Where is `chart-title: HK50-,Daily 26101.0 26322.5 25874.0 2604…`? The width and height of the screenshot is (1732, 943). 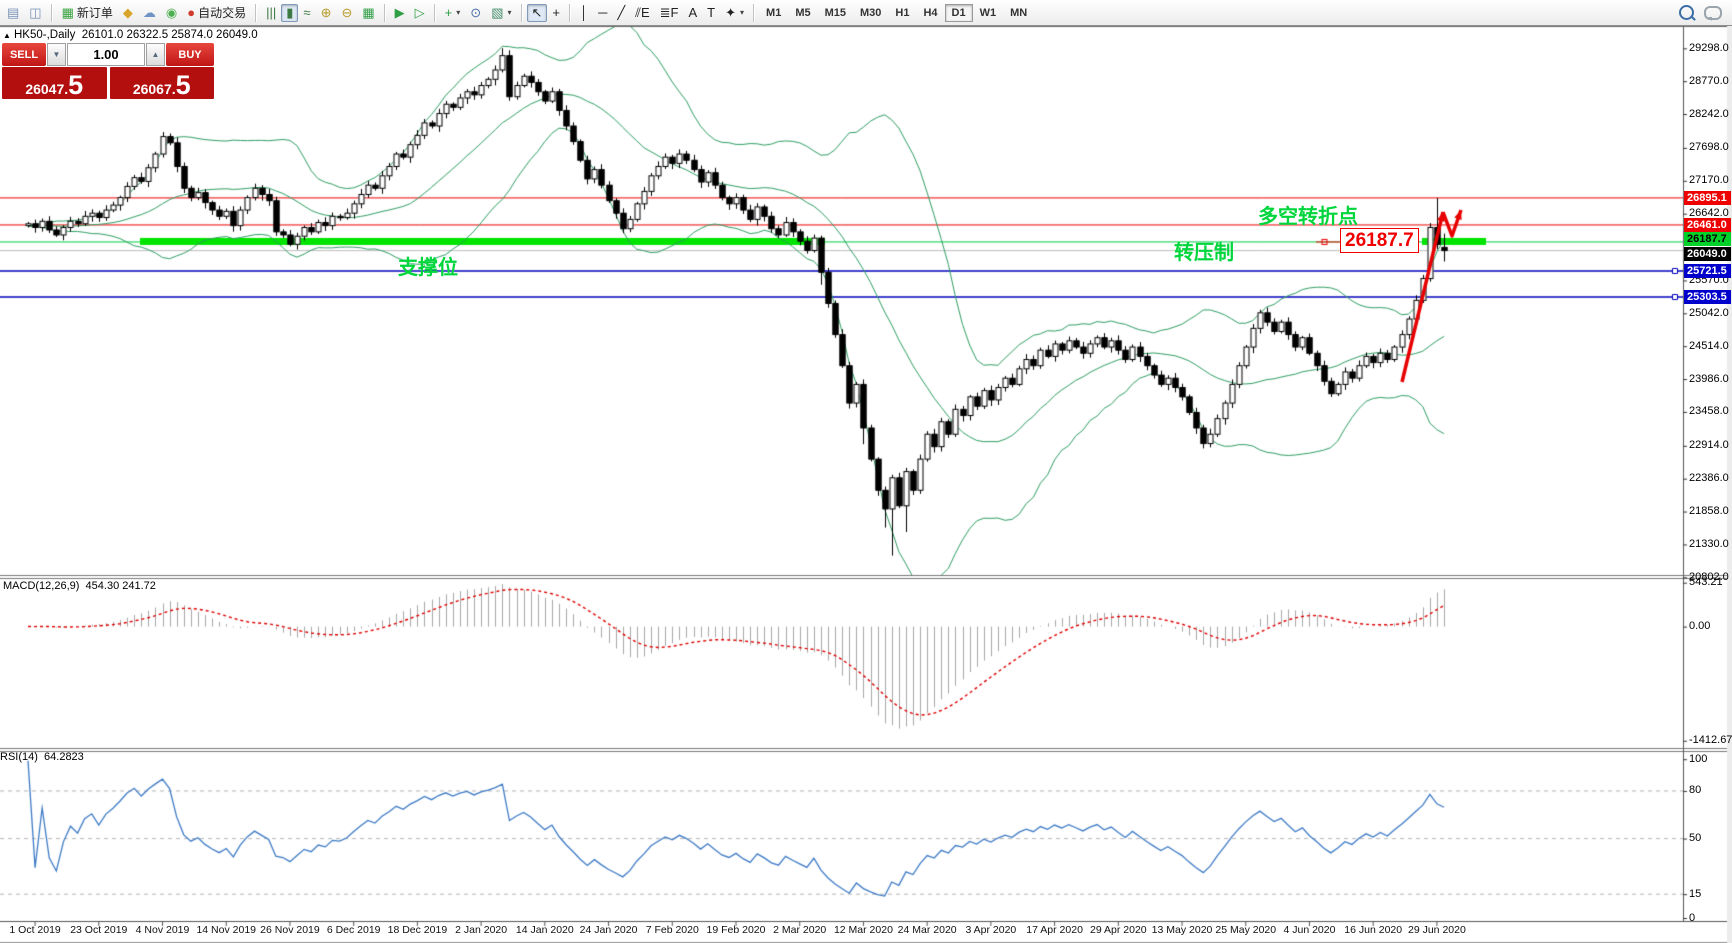 chart-title: HK50-,Daily 26101.0 26322.5 25874.0 2604… is located at coordinates (136, 35).